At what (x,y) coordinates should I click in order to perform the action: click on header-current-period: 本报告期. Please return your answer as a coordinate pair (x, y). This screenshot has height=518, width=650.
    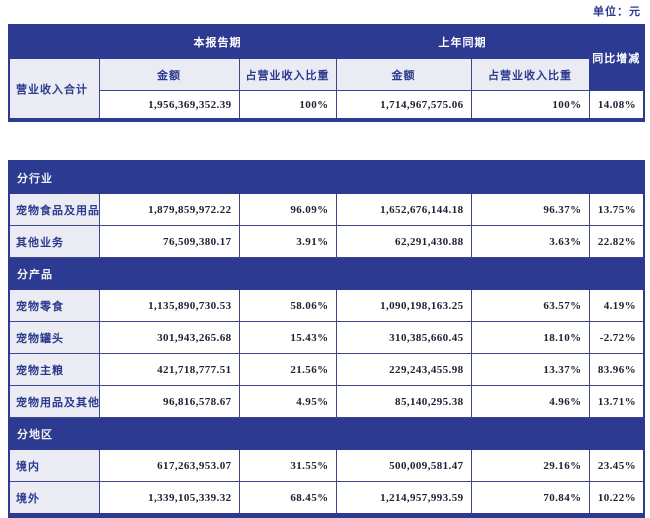
    Looking at the image, I should click on (217, 41).